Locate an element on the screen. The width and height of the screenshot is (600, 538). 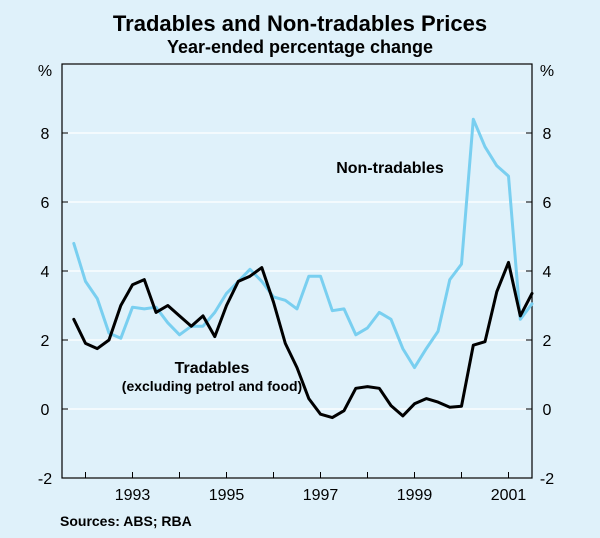
y-tick-label-left: 4 is located at coordinates (45, 272).